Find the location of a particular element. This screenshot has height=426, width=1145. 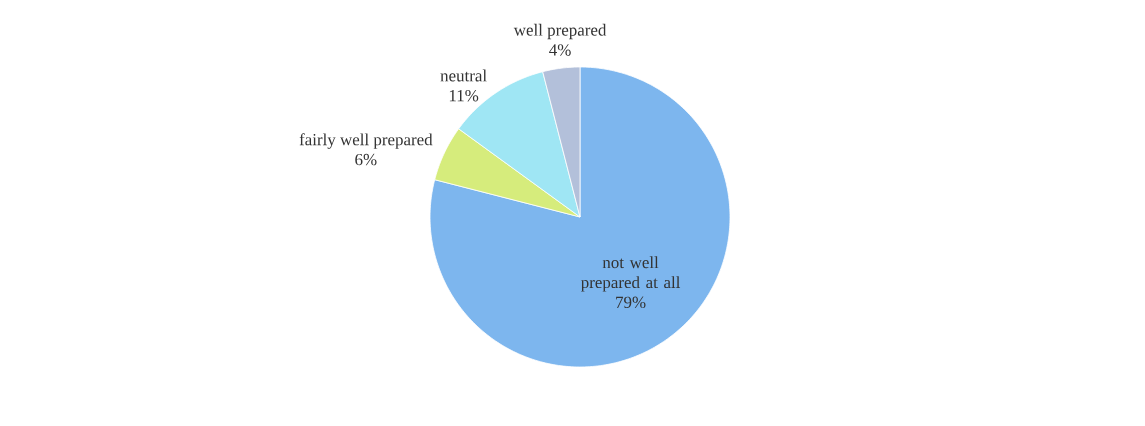

slice-label: fairly well prepared is located at coordinates (366, 141).